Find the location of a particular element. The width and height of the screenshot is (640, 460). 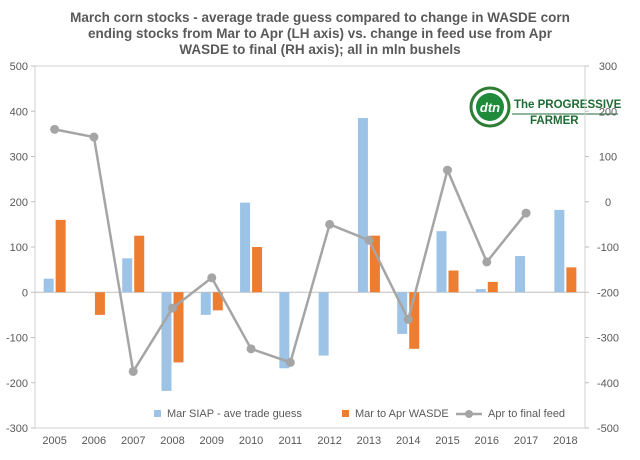

x-tick-label: 2012 is located at coordinates (329, 441).